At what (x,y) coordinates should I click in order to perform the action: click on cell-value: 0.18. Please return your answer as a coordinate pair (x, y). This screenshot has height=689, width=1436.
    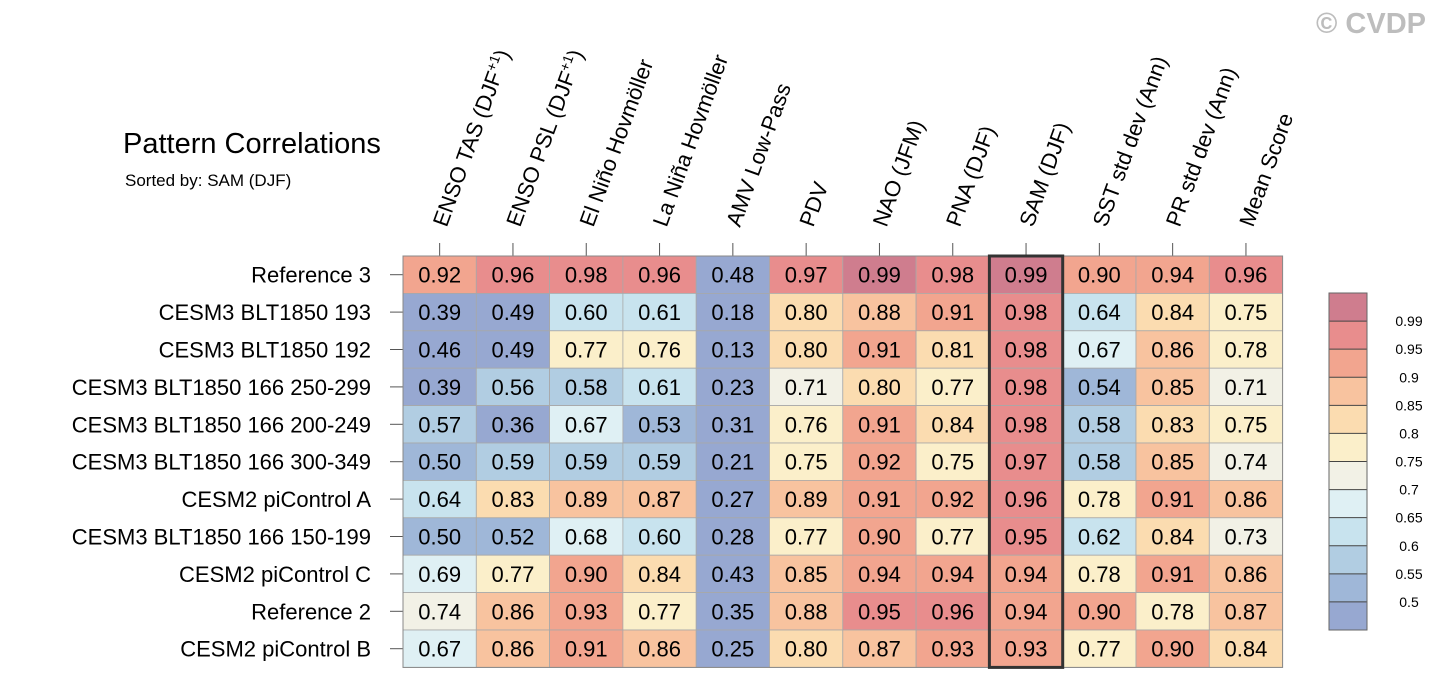
    Looking at the image, I should click on (732, 312).